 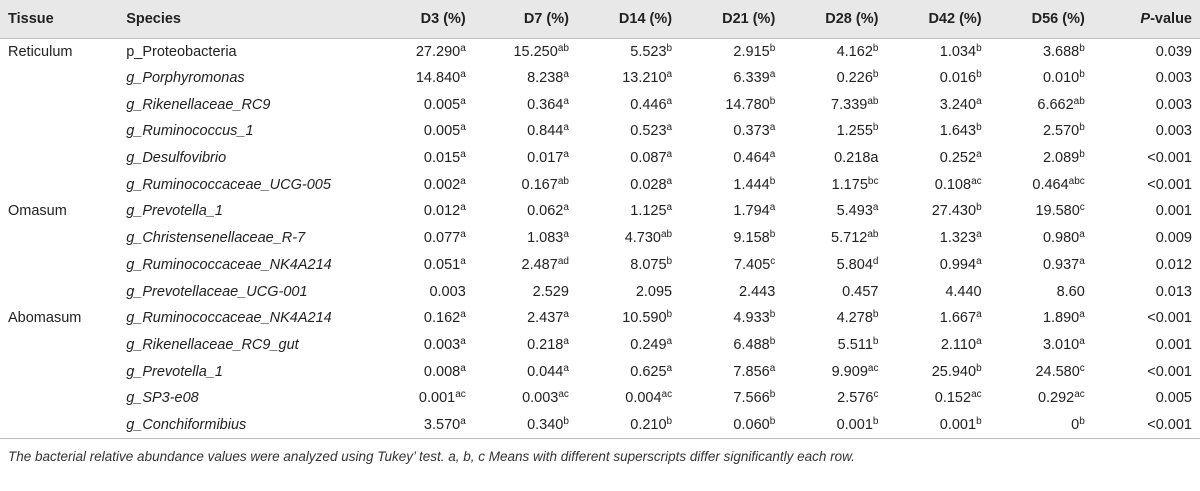 I want to click on species-cell: g_Prevotella_1, so click(x=174, y=211).